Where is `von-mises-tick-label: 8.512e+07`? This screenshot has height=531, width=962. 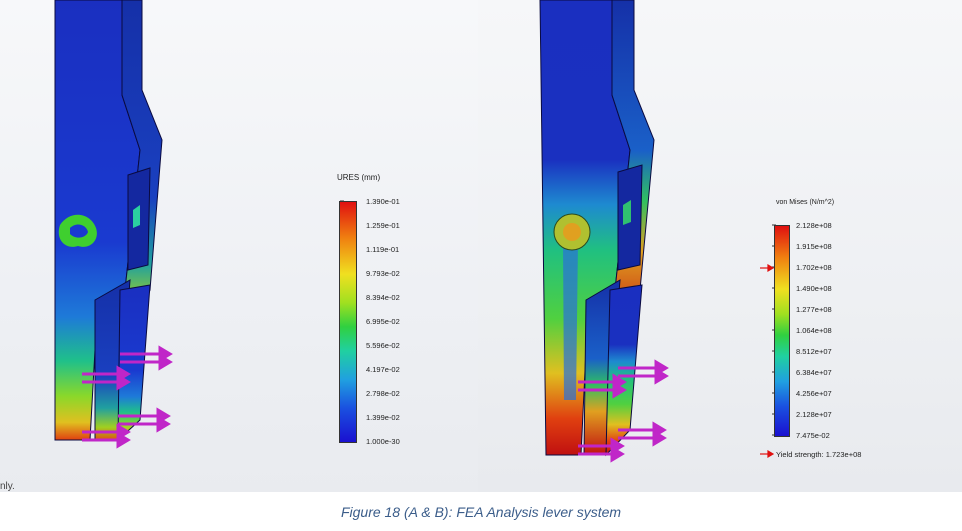 von-mises-tick-label: 8.512e+07 is located at coordinates (814, 351).